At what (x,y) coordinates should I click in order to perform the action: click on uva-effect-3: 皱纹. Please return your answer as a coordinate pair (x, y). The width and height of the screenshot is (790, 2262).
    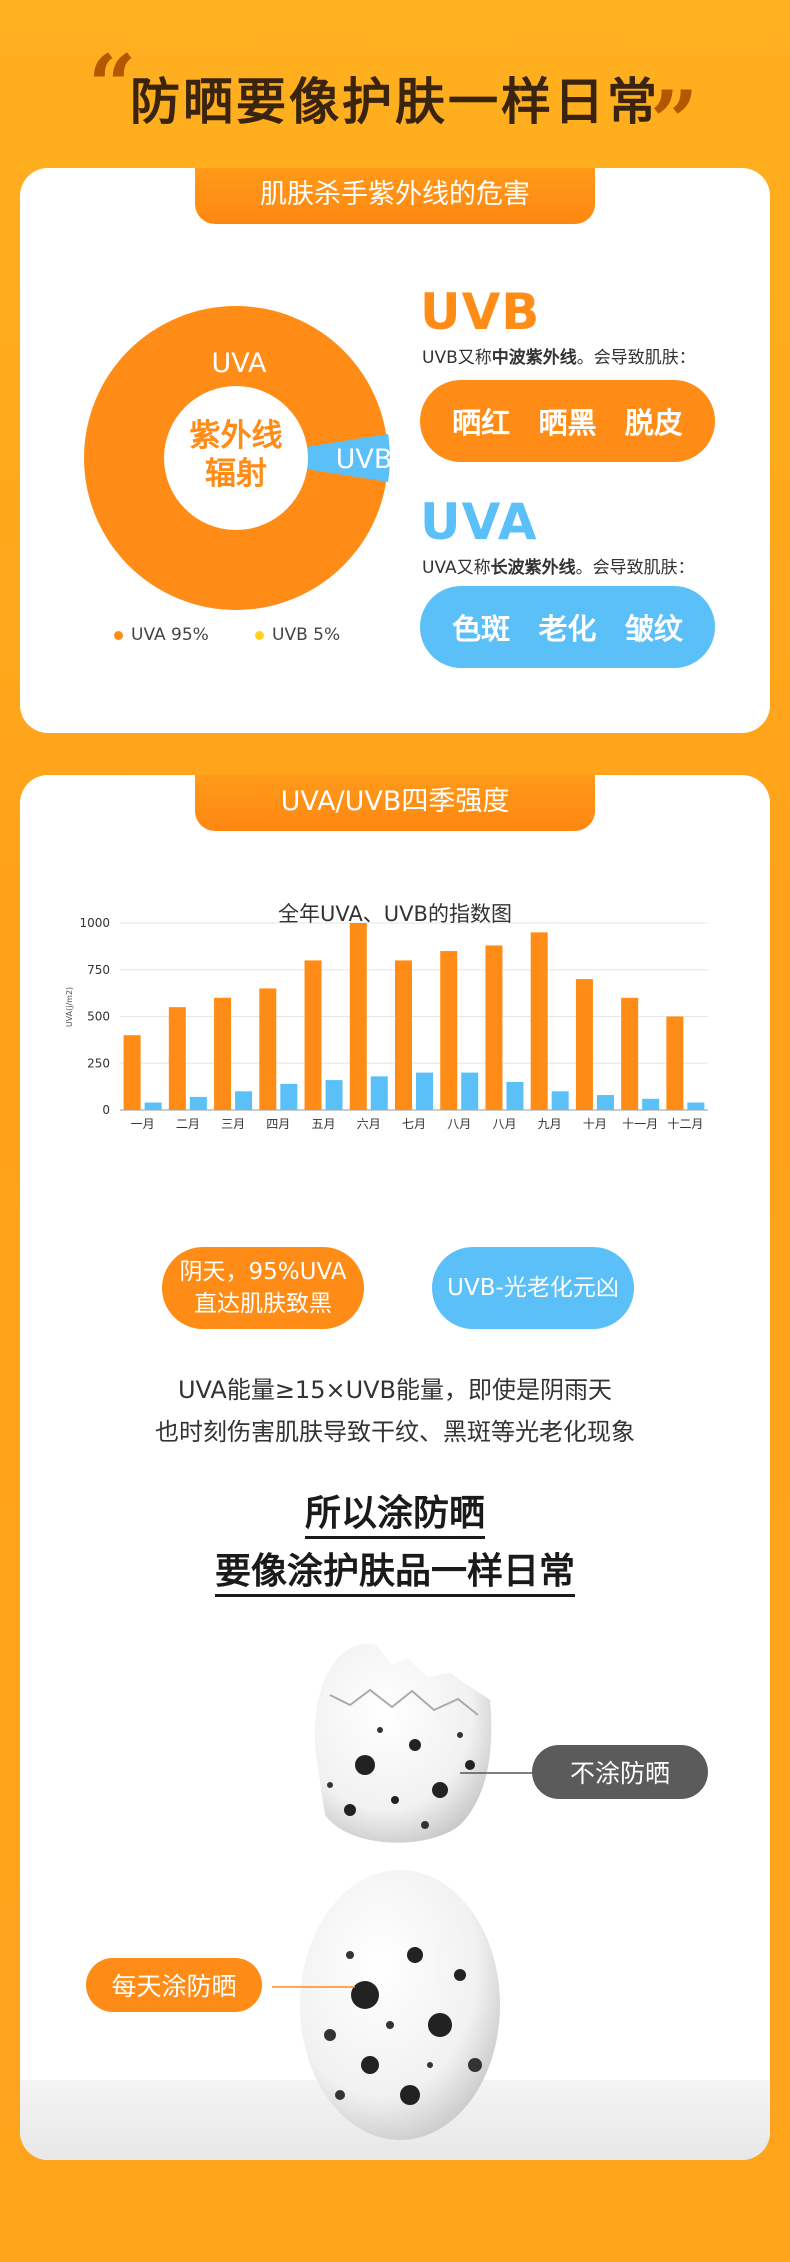
    Looking at the image, I should click on (653, 629).